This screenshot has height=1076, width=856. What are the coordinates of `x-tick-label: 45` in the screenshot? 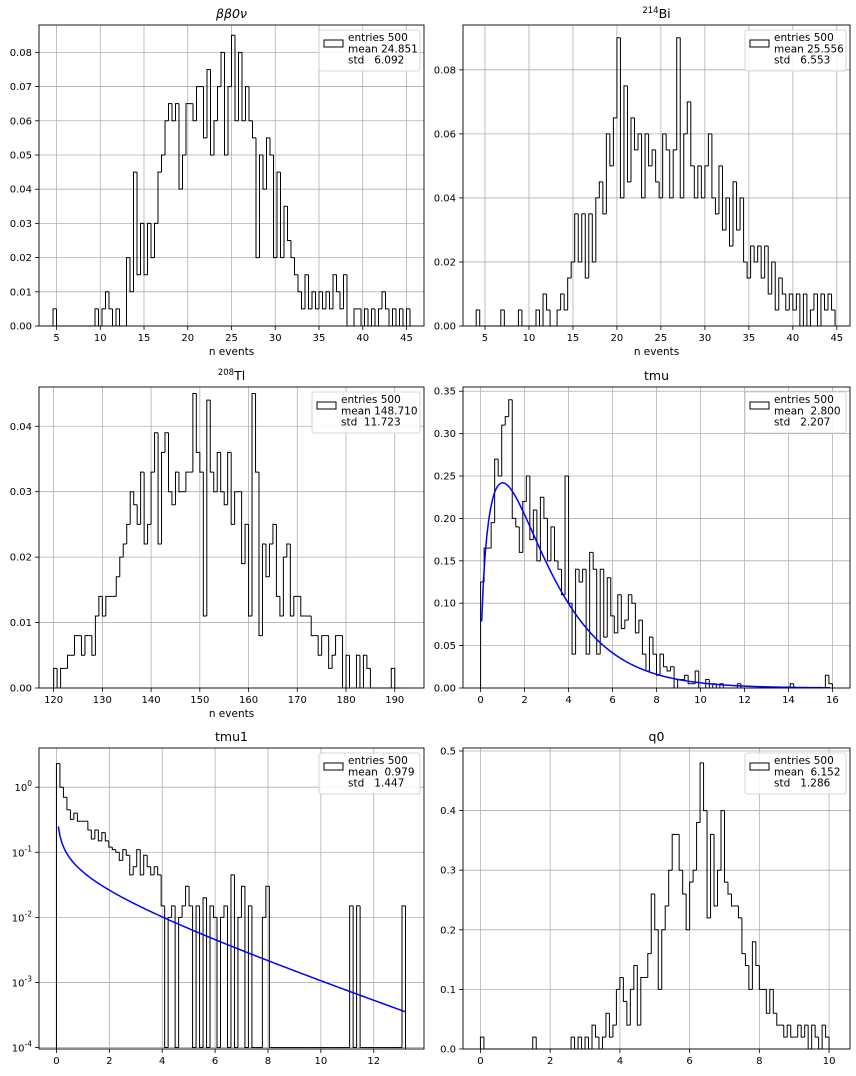 It's located at (836, 338).